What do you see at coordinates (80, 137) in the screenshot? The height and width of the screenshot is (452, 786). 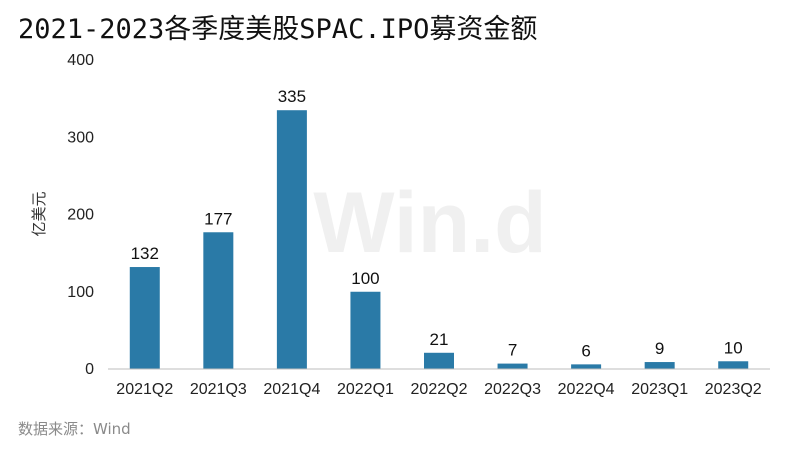 I see `y-tick-label: 300` at bounding box center [80, 137].